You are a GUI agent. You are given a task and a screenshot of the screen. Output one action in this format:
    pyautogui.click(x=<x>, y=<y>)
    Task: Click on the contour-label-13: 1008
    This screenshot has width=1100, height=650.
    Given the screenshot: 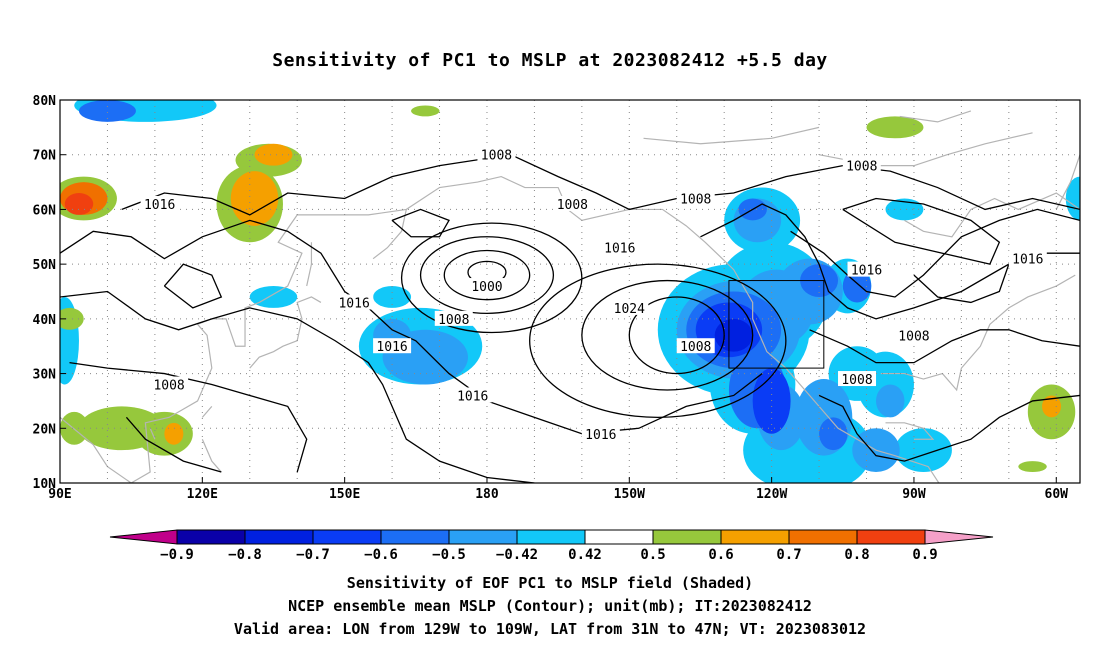 What is the action you would take?
    pyautogui.click(x=695, y=347)
    